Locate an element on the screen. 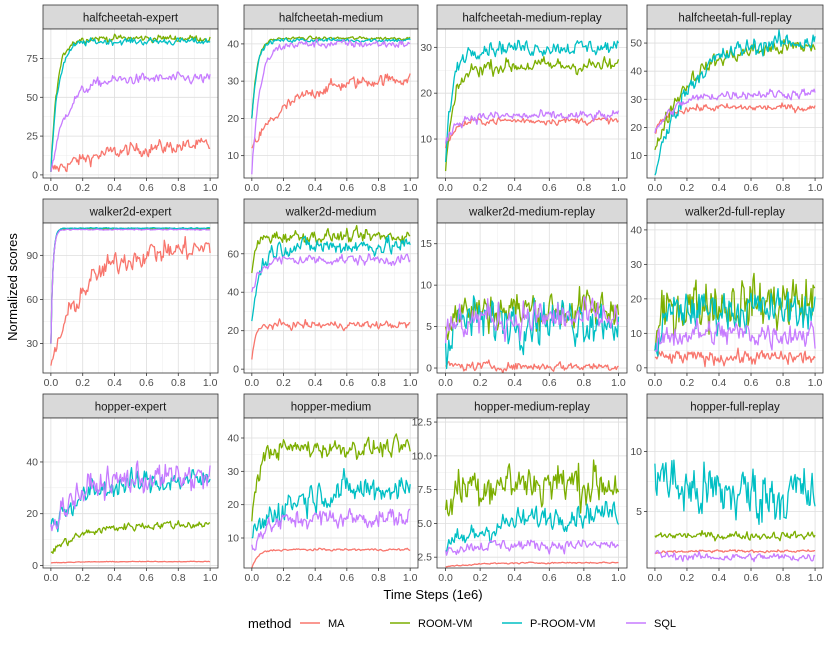 The width and height of the screenshot is (830, 647). facet-panel: hopper-expert 0.0 0.2 0.4 0.6 0.8 1.0 0 20 40 is located at coordinates (122, 488).